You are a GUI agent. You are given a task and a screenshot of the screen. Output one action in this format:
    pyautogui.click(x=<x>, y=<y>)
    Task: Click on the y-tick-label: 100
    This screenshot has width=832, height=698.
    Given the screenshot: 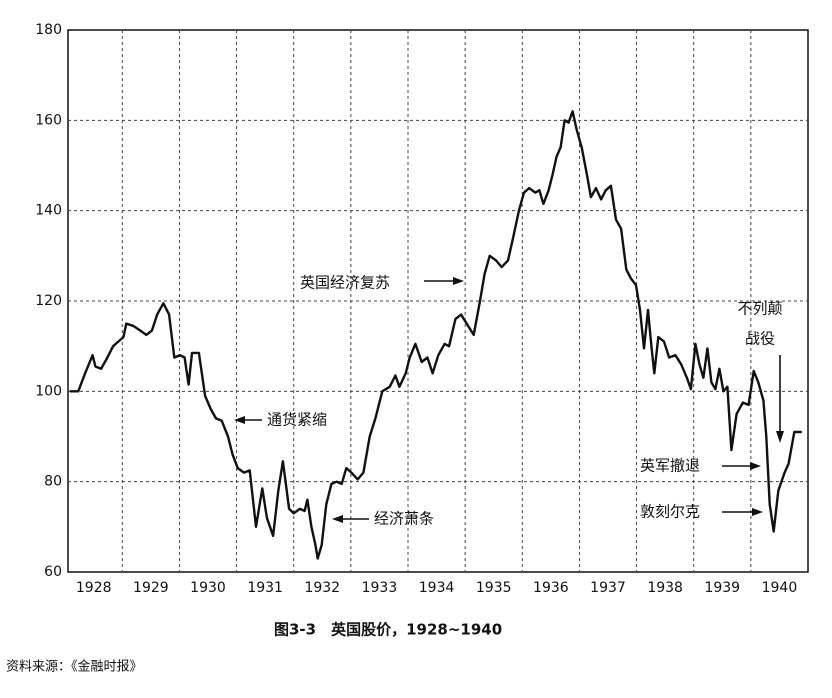 What is the action you would take?
    pyautogui.click(x=48, y=391)
    